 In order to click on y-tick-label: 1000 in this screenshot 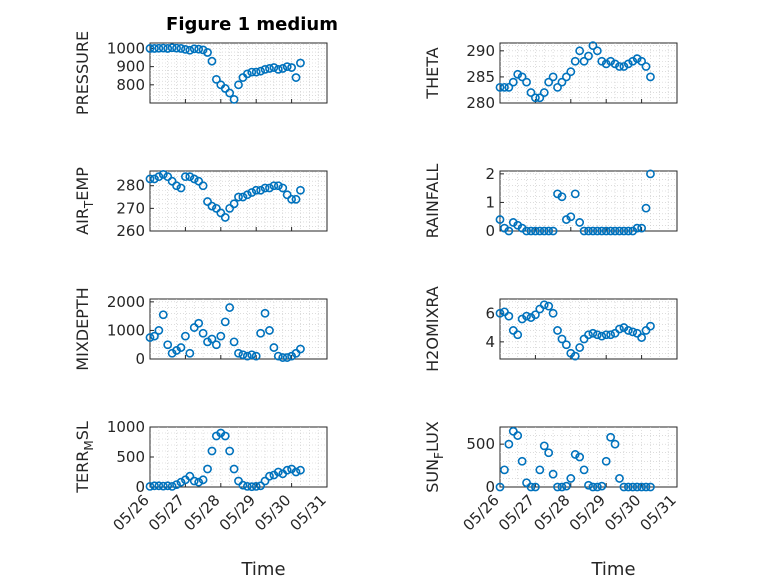, I will do `click(126, 427)`.